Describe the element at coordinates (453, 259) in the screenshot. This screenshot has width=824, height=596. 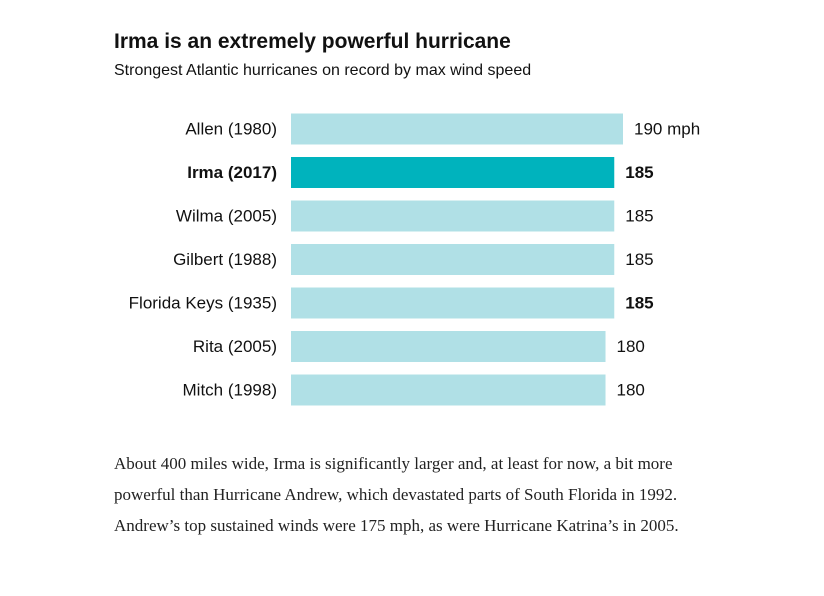
I see `bar-gilbert-1988` at that location.